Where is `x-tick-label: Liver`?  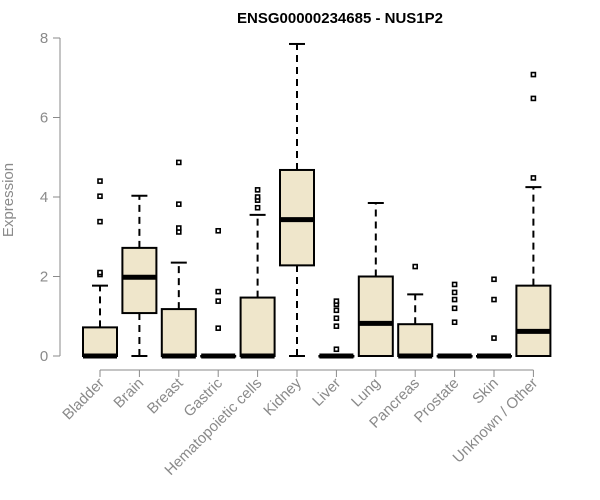
x-tick-label: Liver is located at coordinates (326, 392).